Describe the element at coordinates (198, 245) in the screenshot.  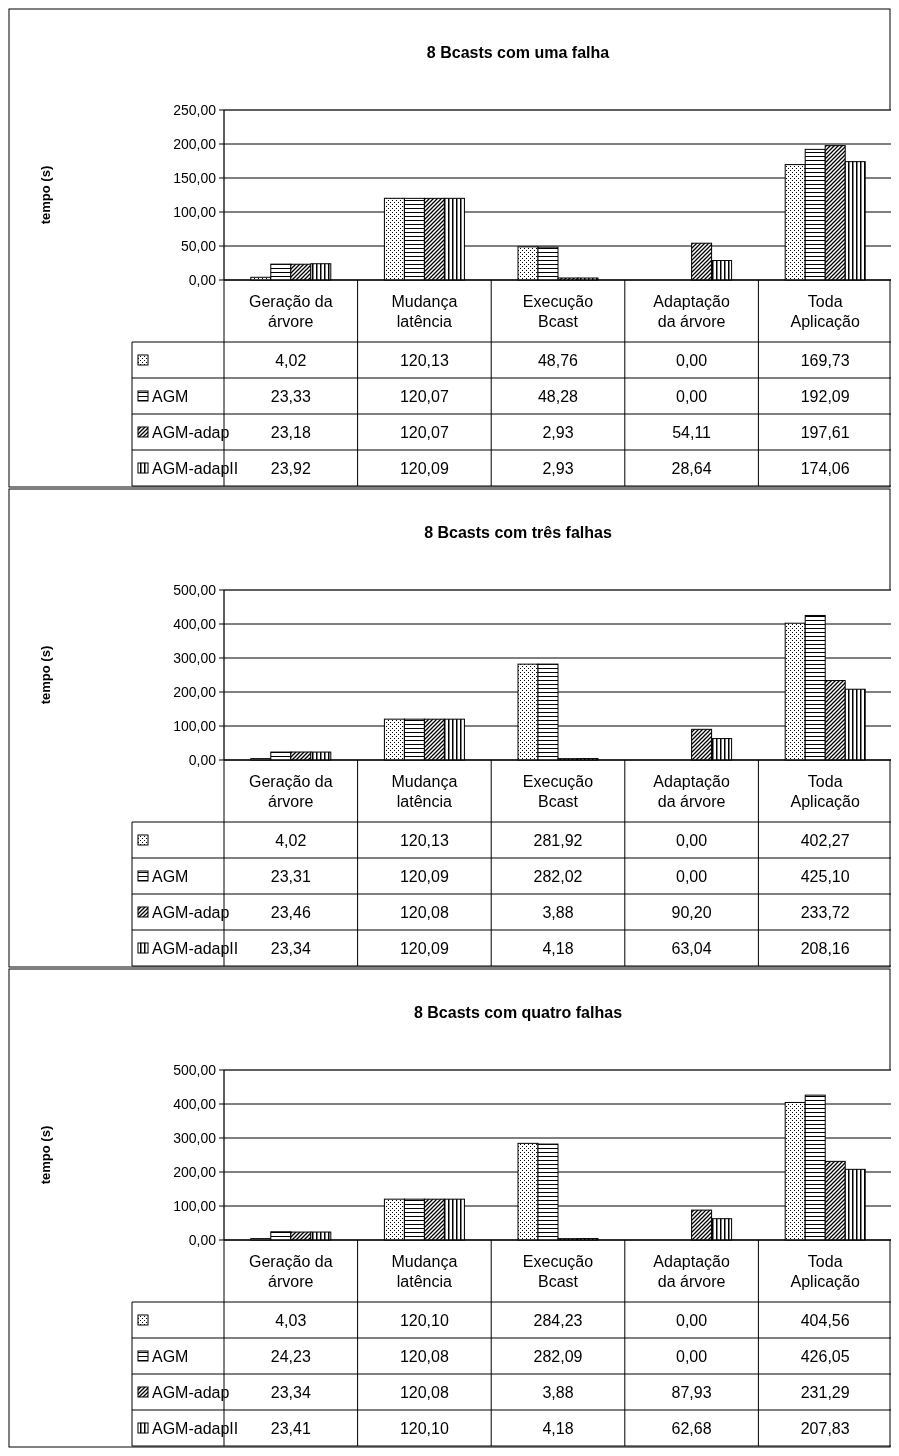
I see `y-tick-label: 50,00` at that location.